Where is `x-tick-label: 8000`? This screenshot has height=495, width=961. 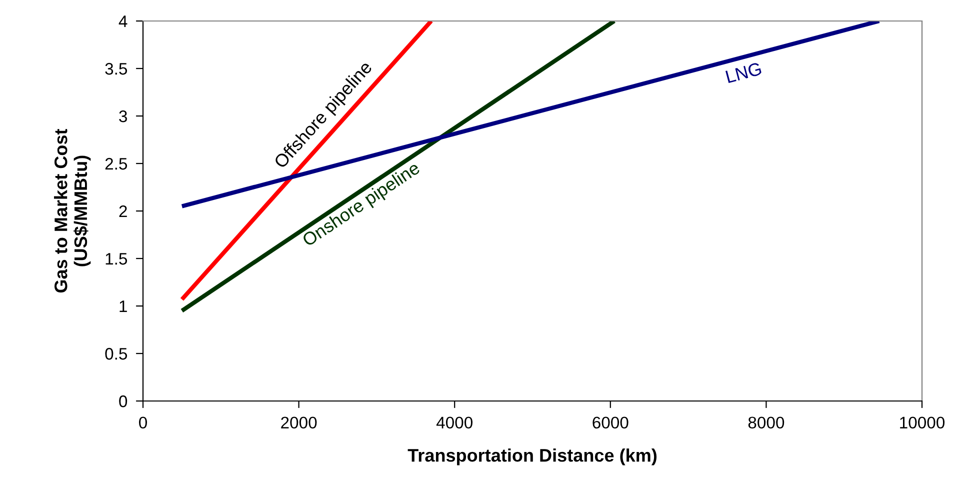 x-tick-label: 8000 is located at coordinates (766, 422).